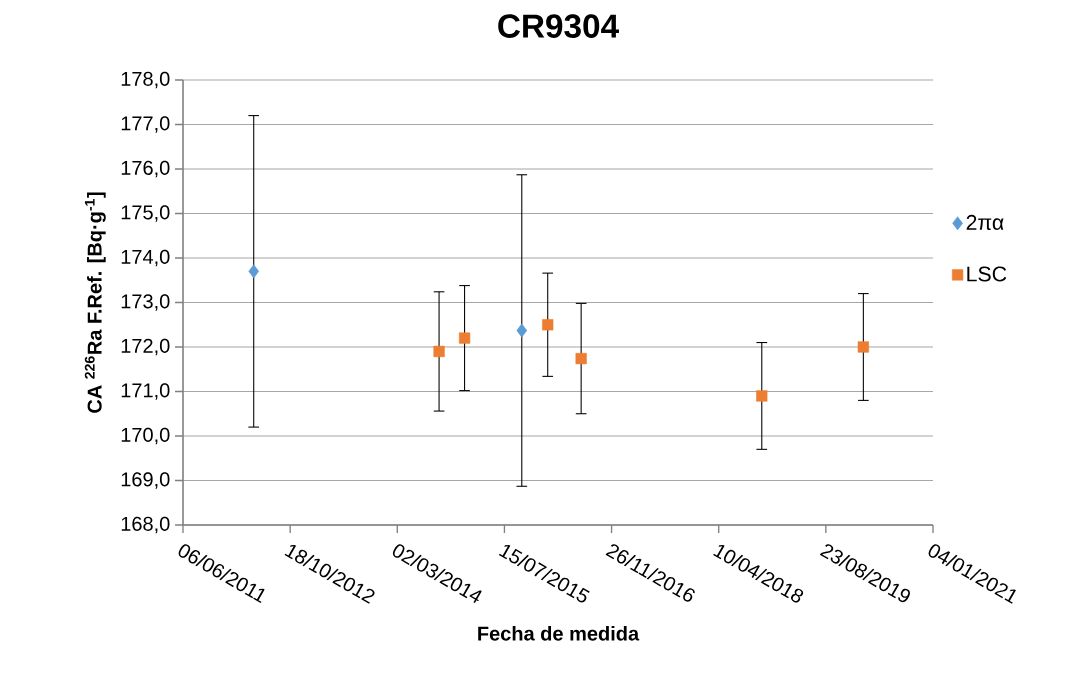 This screenshot has height=688, width=1077. I want to click on y-tick-label: 170,0, so click(145, 436).